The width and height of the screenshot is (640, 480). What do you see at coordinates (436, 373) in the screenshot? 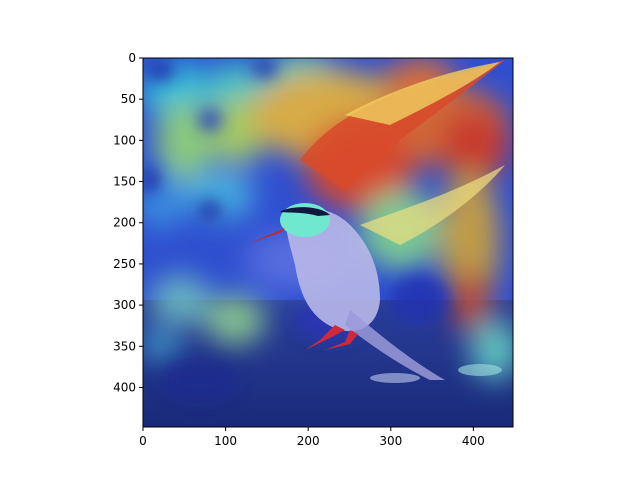
I see `water-splash` at bounding box center [436, 373].